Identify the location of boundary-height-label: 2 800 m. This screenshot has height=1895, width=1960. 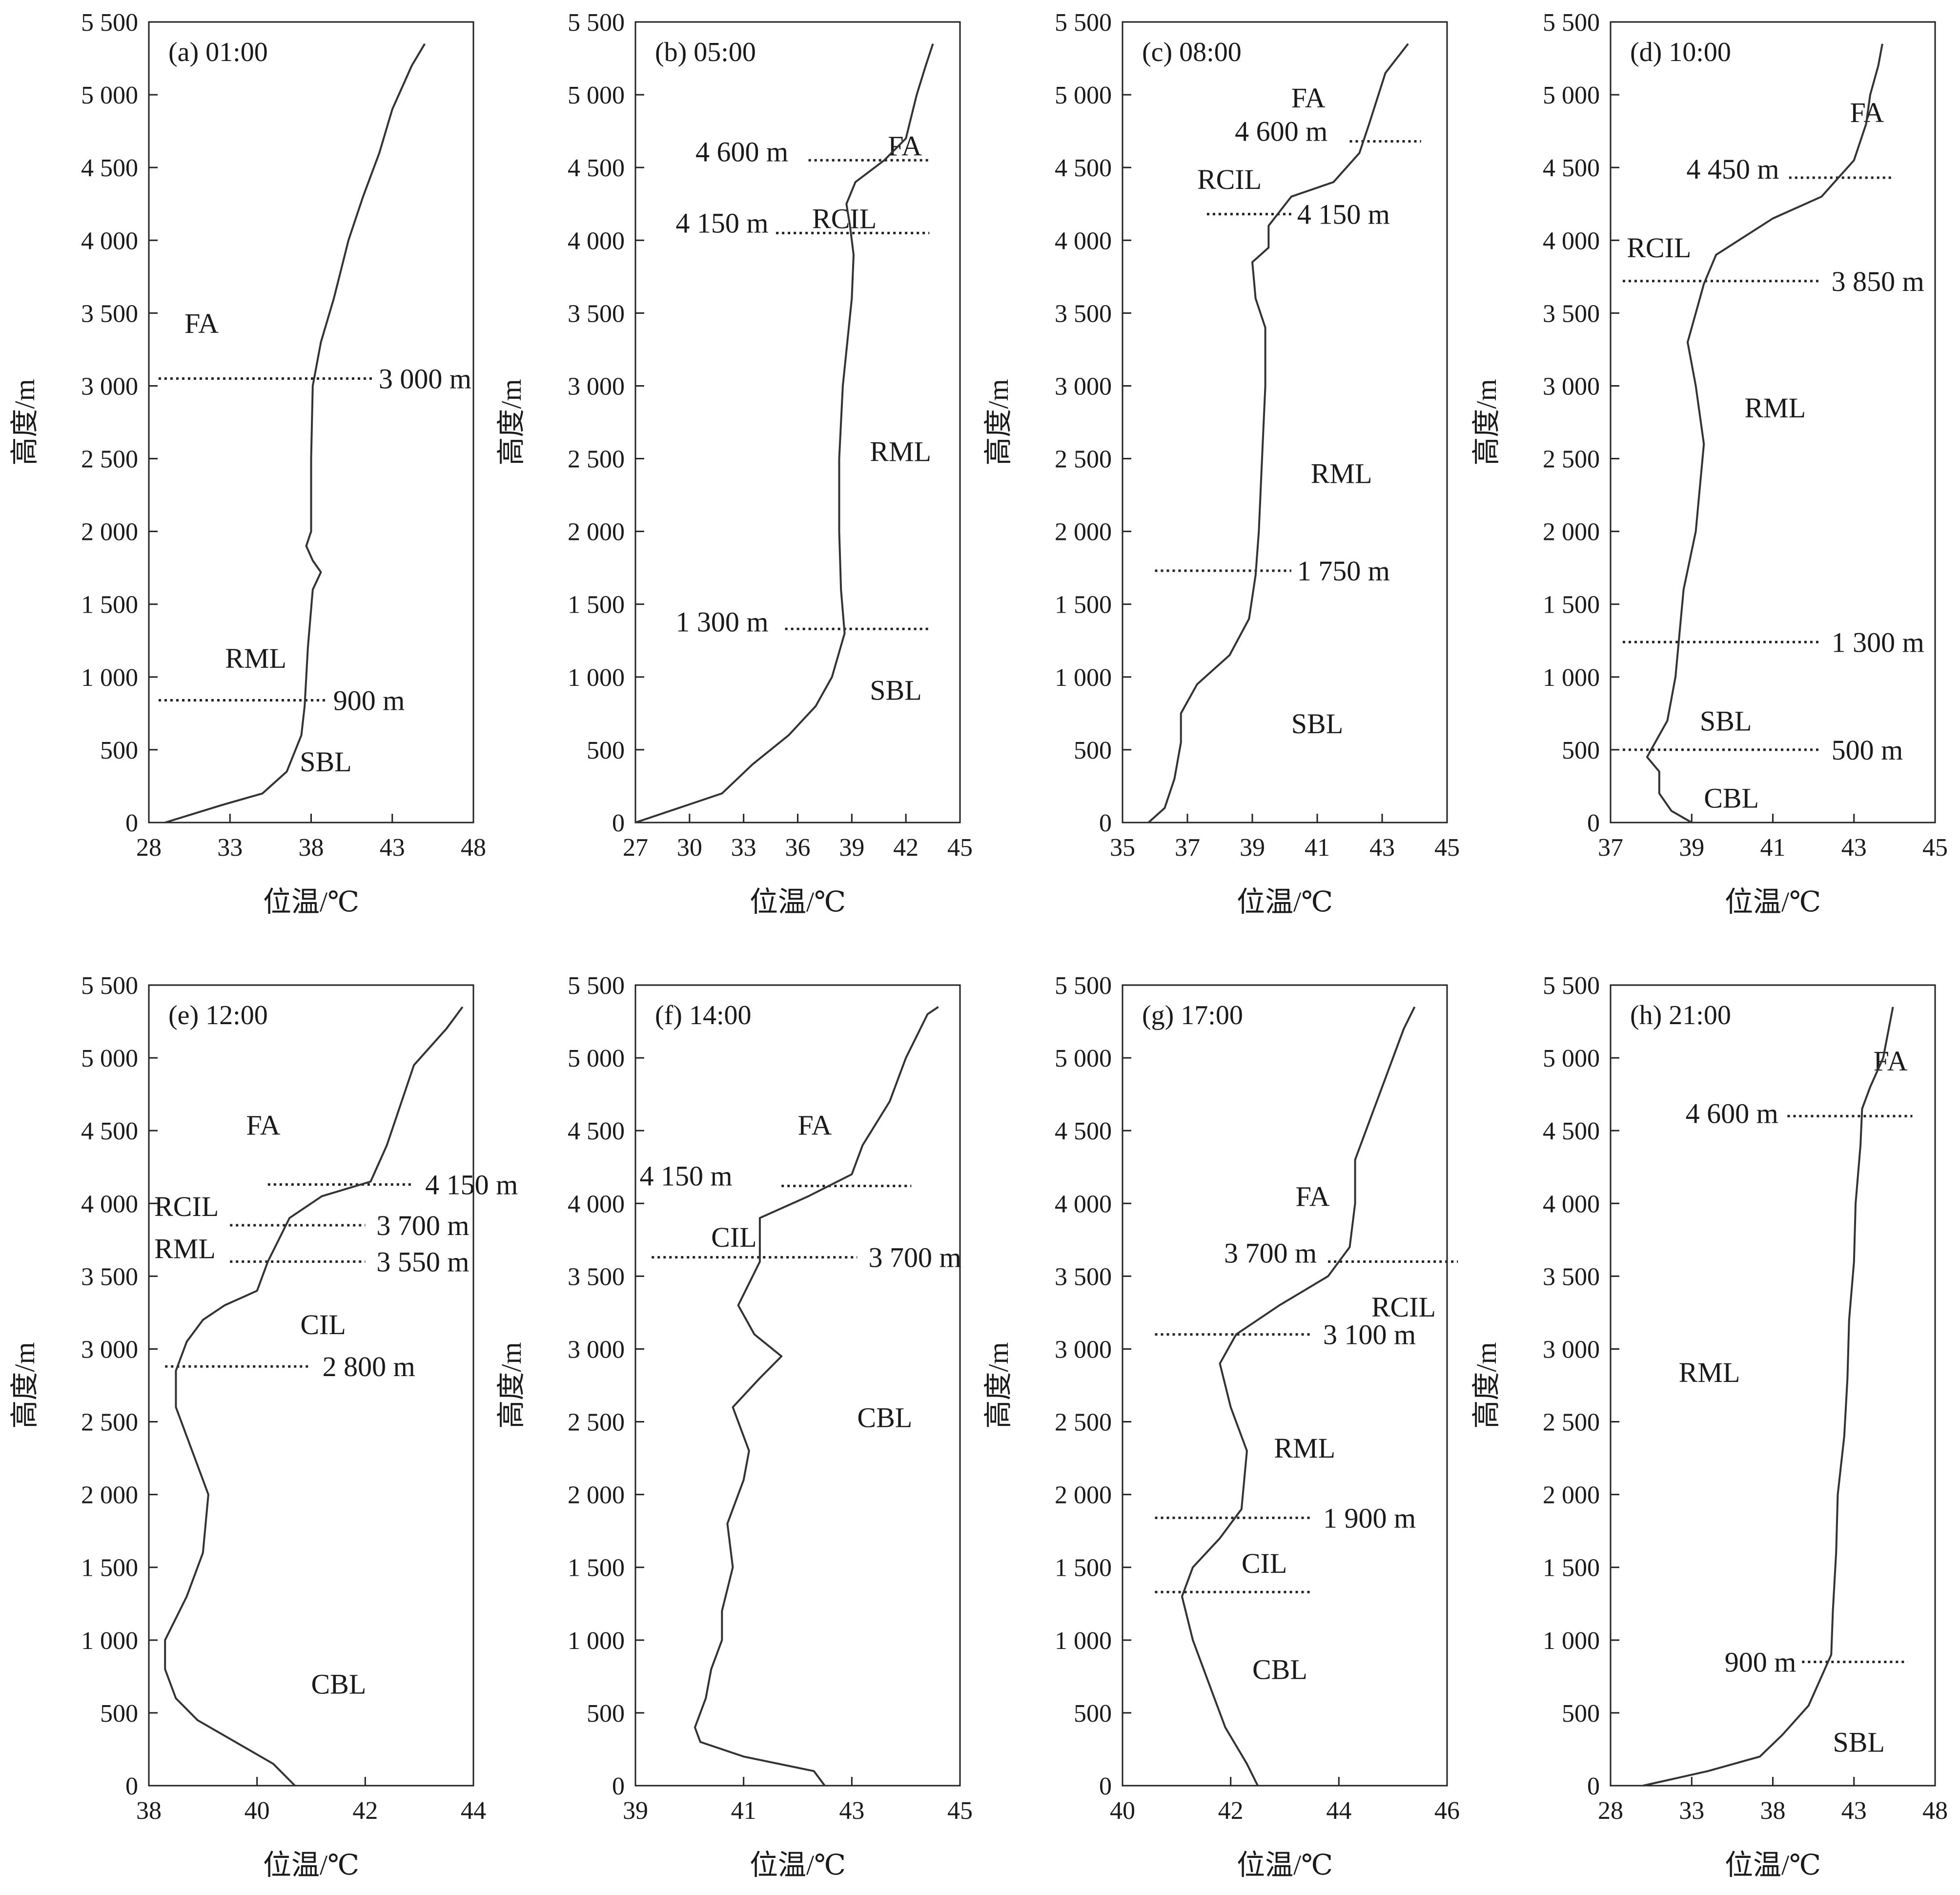
(369, 1366).